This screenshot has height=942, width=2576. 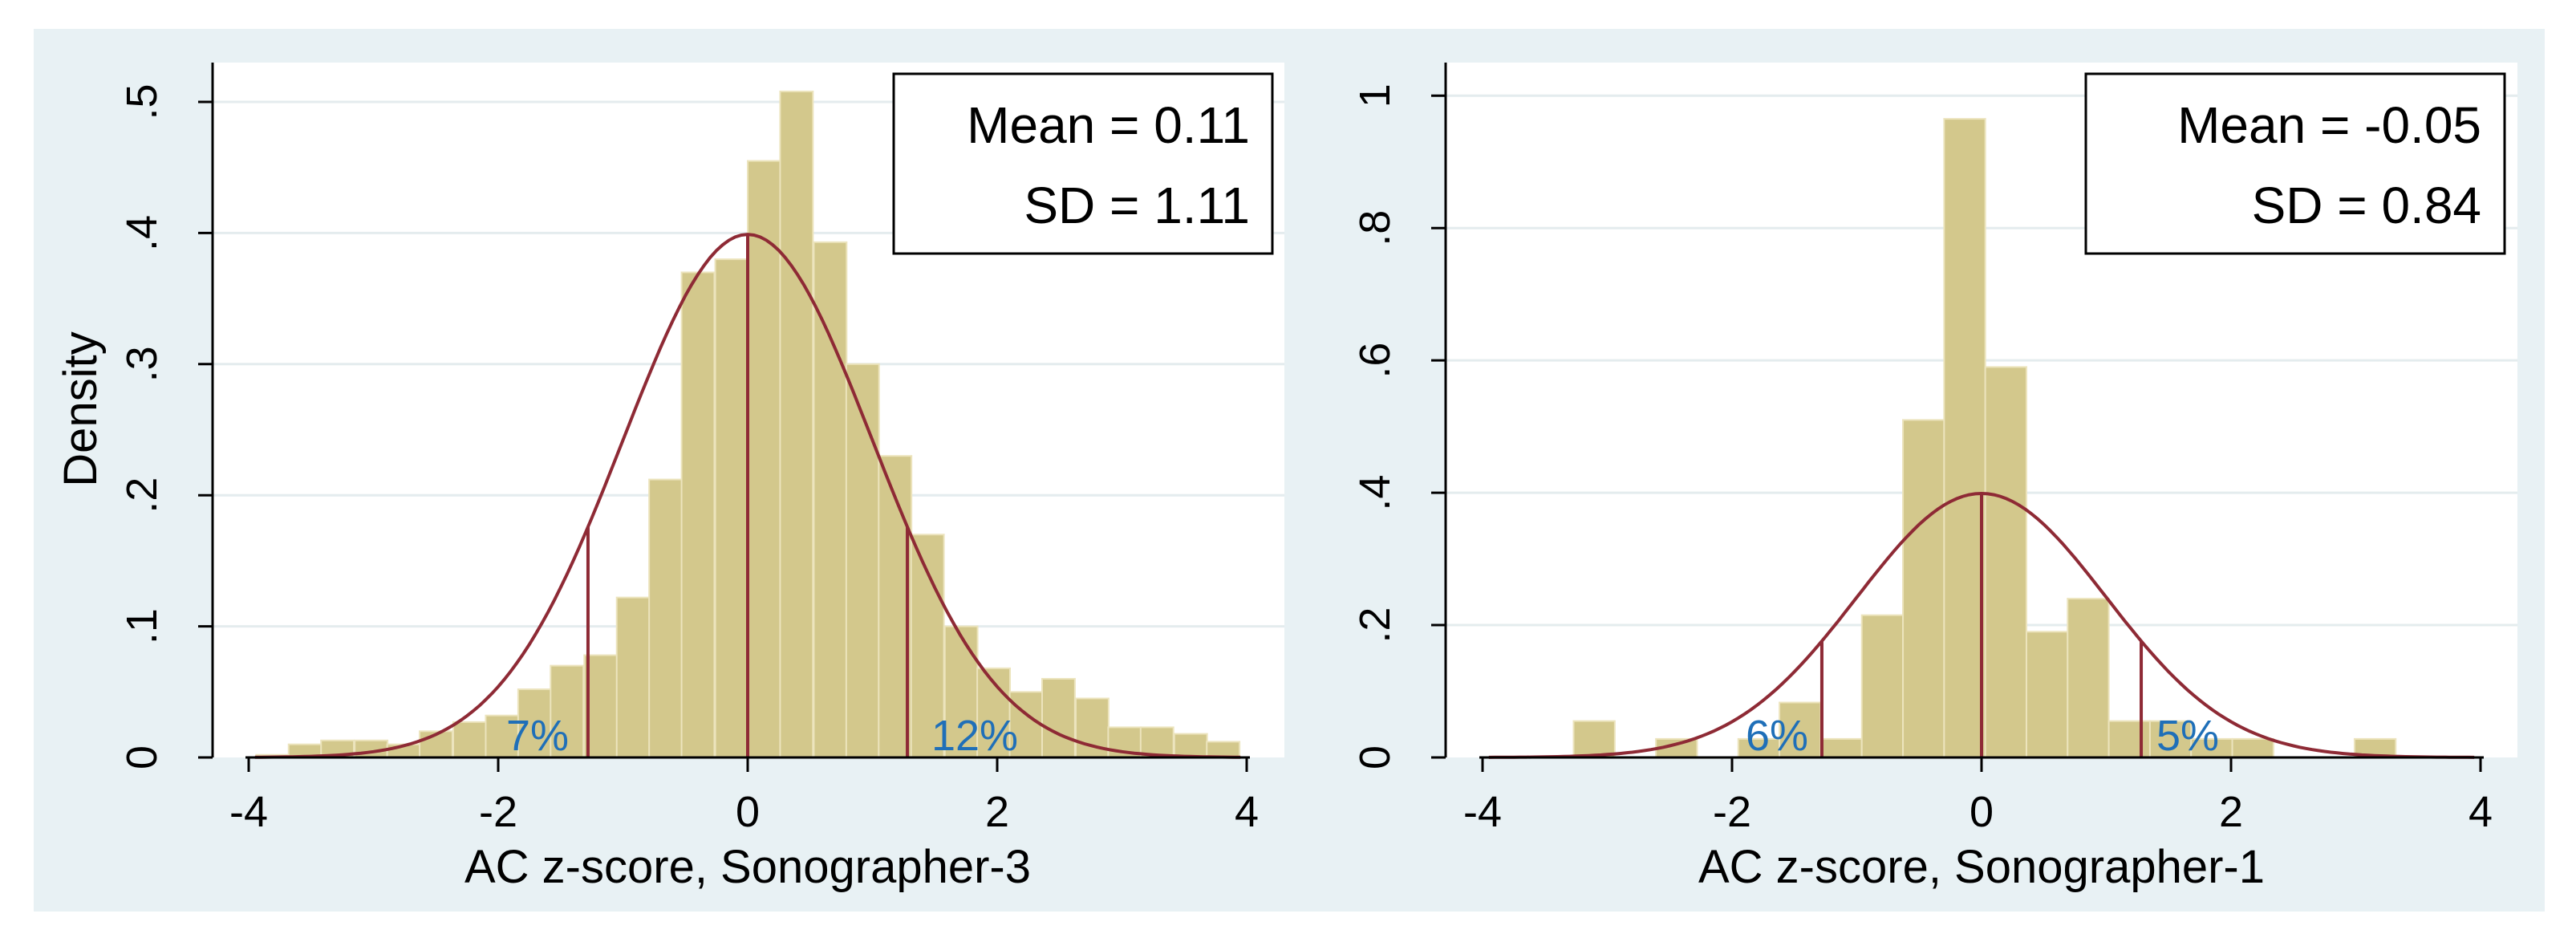 I want to click on stats-mean: Mean = 0.11, so click(x=1108, y=125).